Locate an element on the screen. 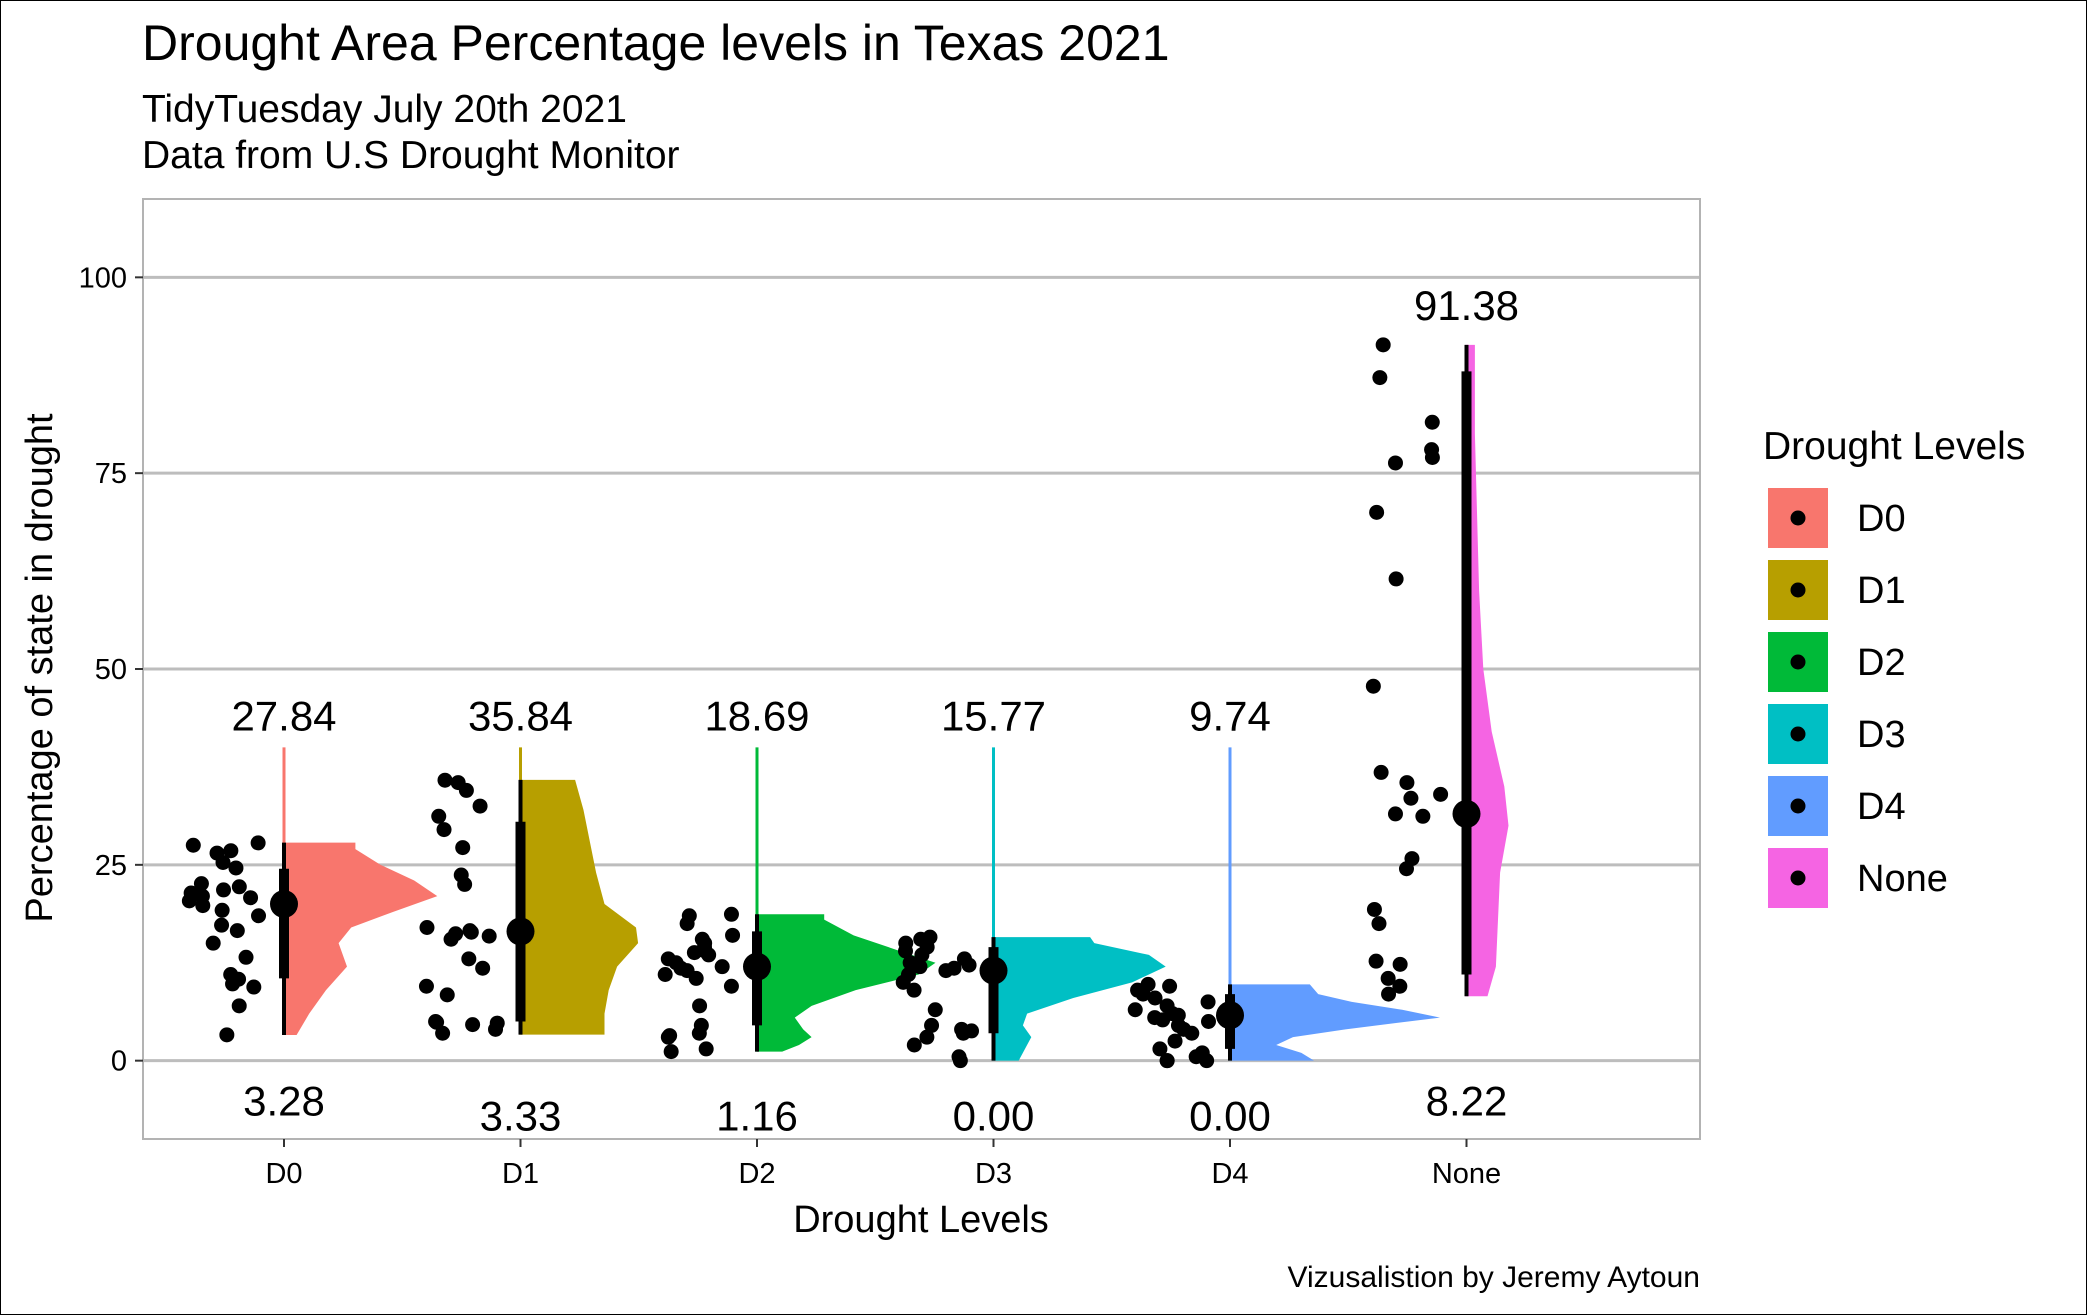 The height and width of the screenshot is (1315, 2087). min-label-D3: 0.00 is located at coordinates (994, 1116).